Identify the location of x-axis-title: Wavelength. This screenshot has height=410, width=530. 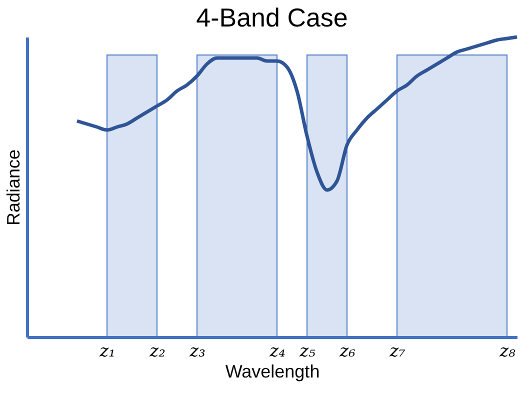
(272, 372).